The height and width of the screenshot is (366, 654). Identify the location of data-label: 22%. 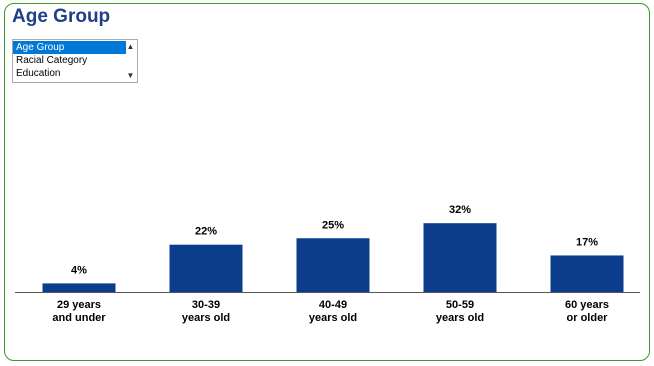
(206, 232).